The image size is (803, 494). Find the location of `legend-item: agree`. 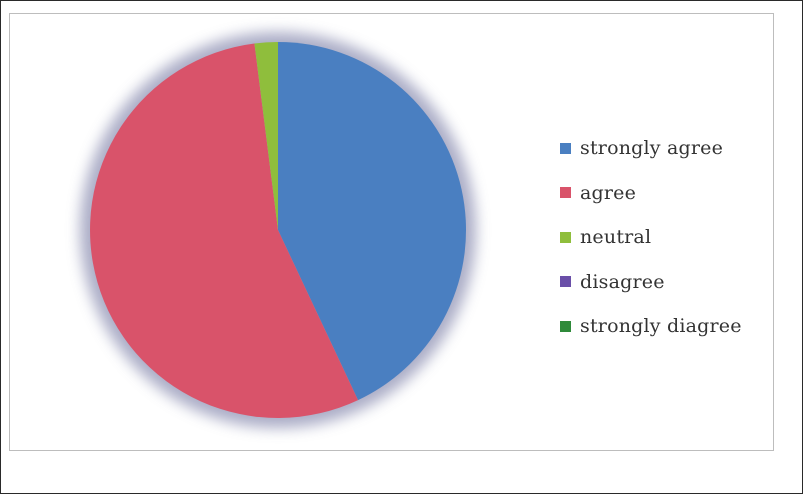

legend-item: agree is located at coordinates (651, 193).